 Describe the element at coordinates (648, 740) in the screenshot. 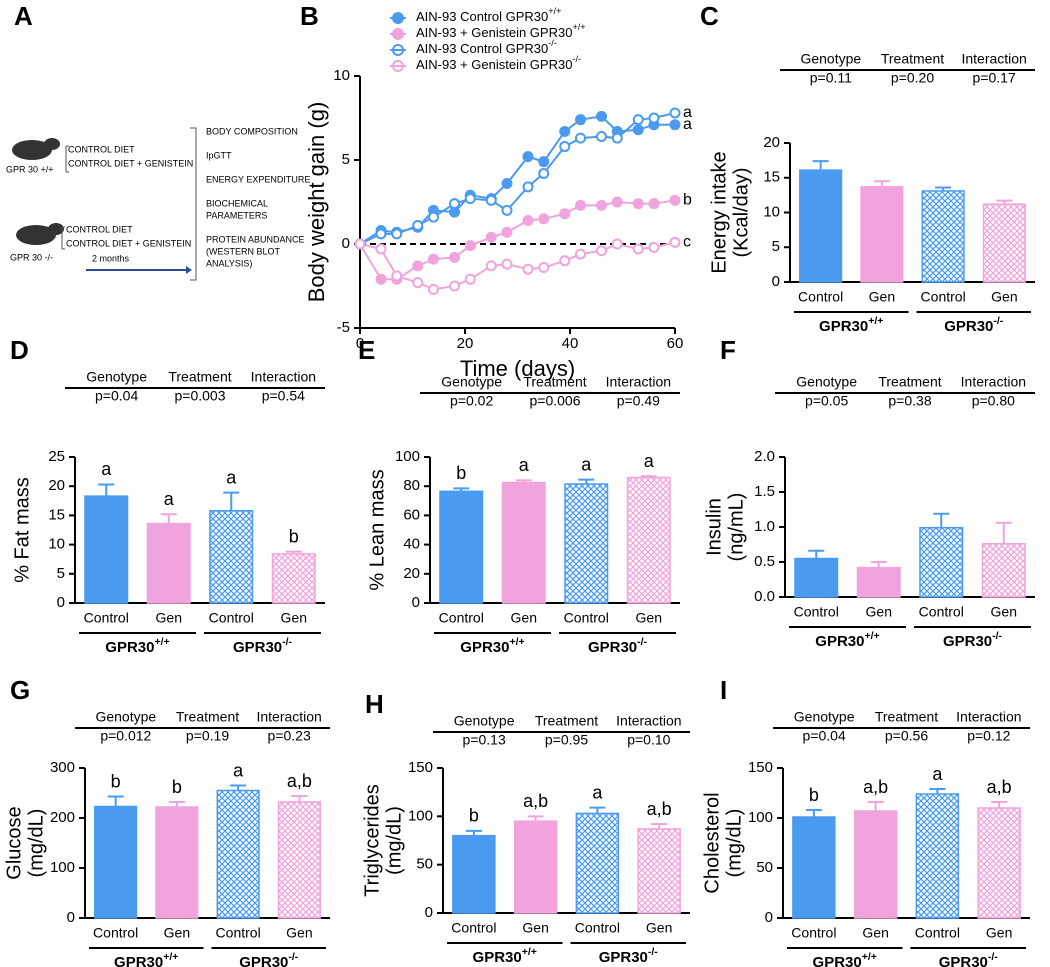

I see `p-value: p=0.10` at that location.